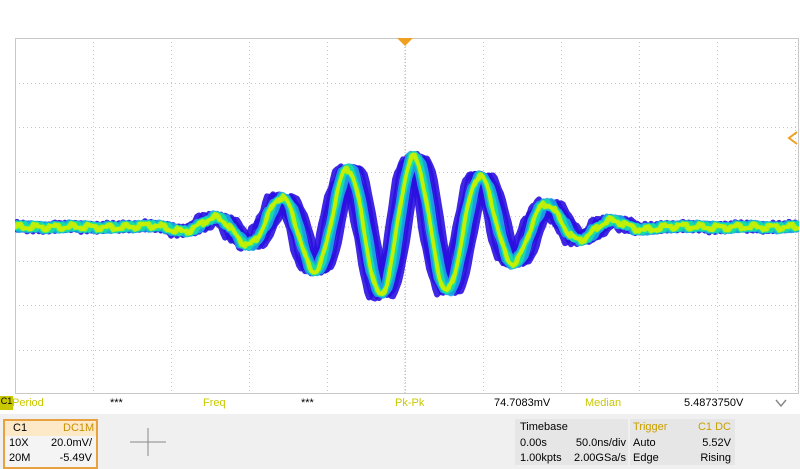  What do you see at coordinates (714, 403) in the screenshot?
I see `measure-value-median: 5.4873750V` at bounding box center [714, 403].